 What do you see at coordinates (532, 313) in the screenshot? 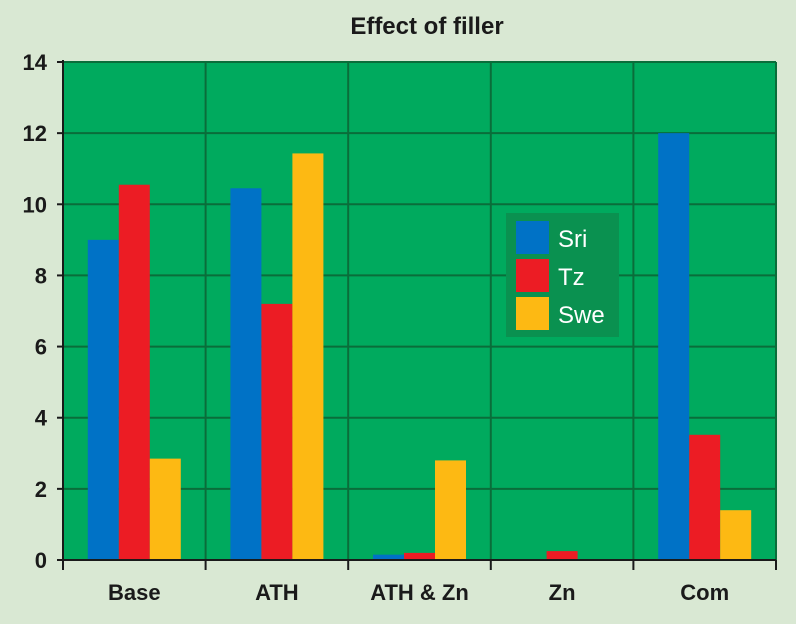
I see `legend-swatch-swe` at bounding box center [532, 313].